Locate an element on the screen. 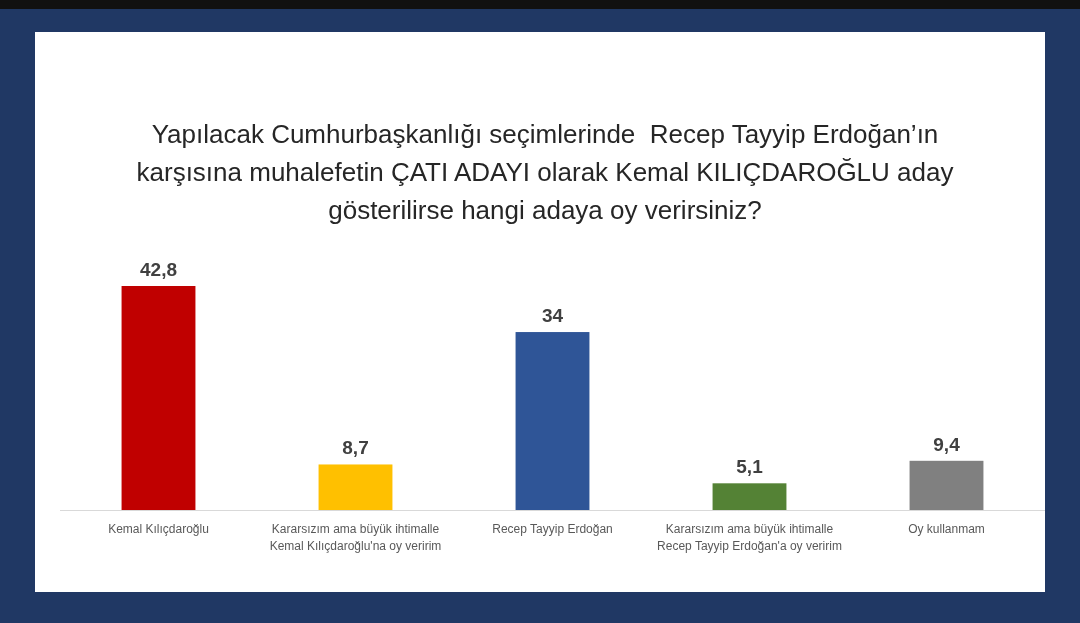 This screenshot has height=623, width=1080. x-tick-label: Kararsızım ama büyük ihtimalle Kemal Kılıçdaroğlu'na oy veririm is located at coordinates (355, 537).